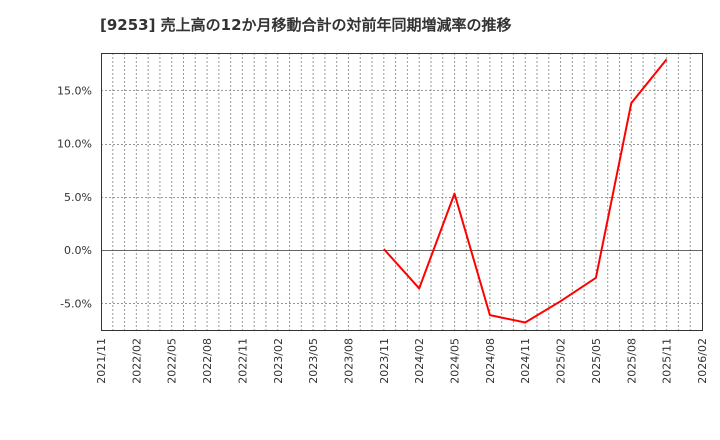 Image resolution: width=720 pixels, height=440 pixels. I want to click on chart-title: [9253] 売上高の12か月移動合計の対前年同期増減率の推移, so click(306, 25).